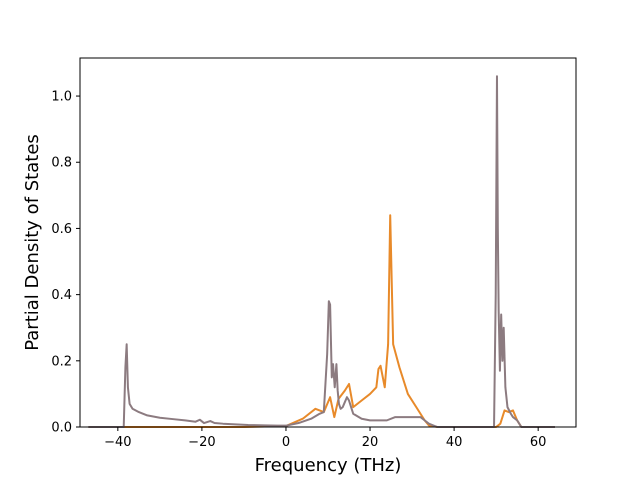 The image size is (640, 480). I want to click on x-tick-label: −40, so click(117, 442).